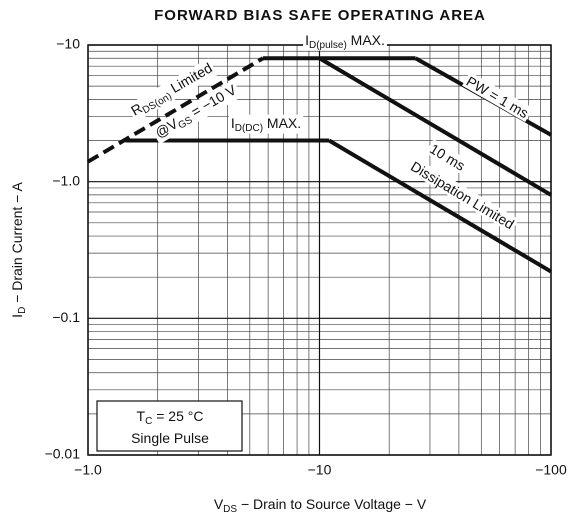 The height and width of the screenshot is (523, 582). What do you see at coordinates (88, 470) in the screenshot?
I see `x-tick-label: −1.0` at bounding box center [88, 470].